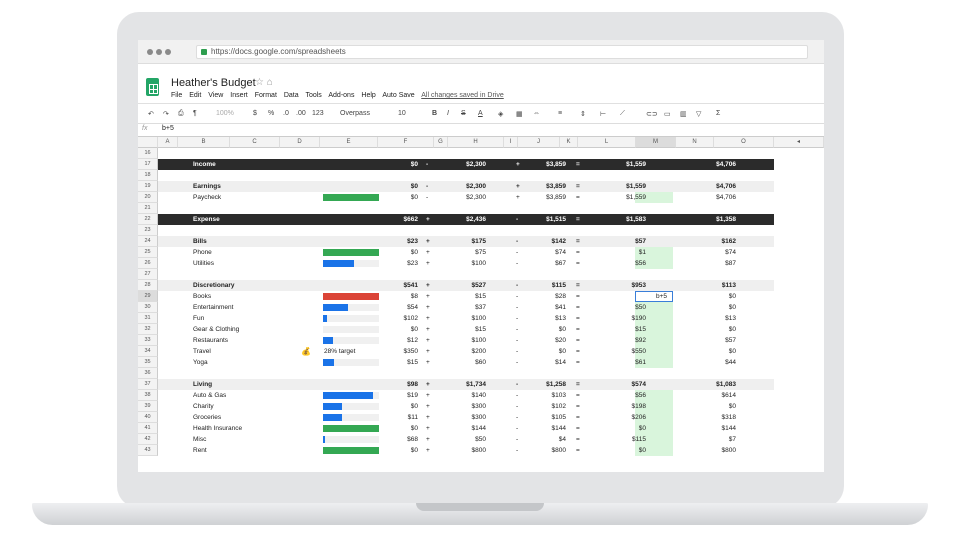  I want to click on cell-n: $0, so click(732, 296).